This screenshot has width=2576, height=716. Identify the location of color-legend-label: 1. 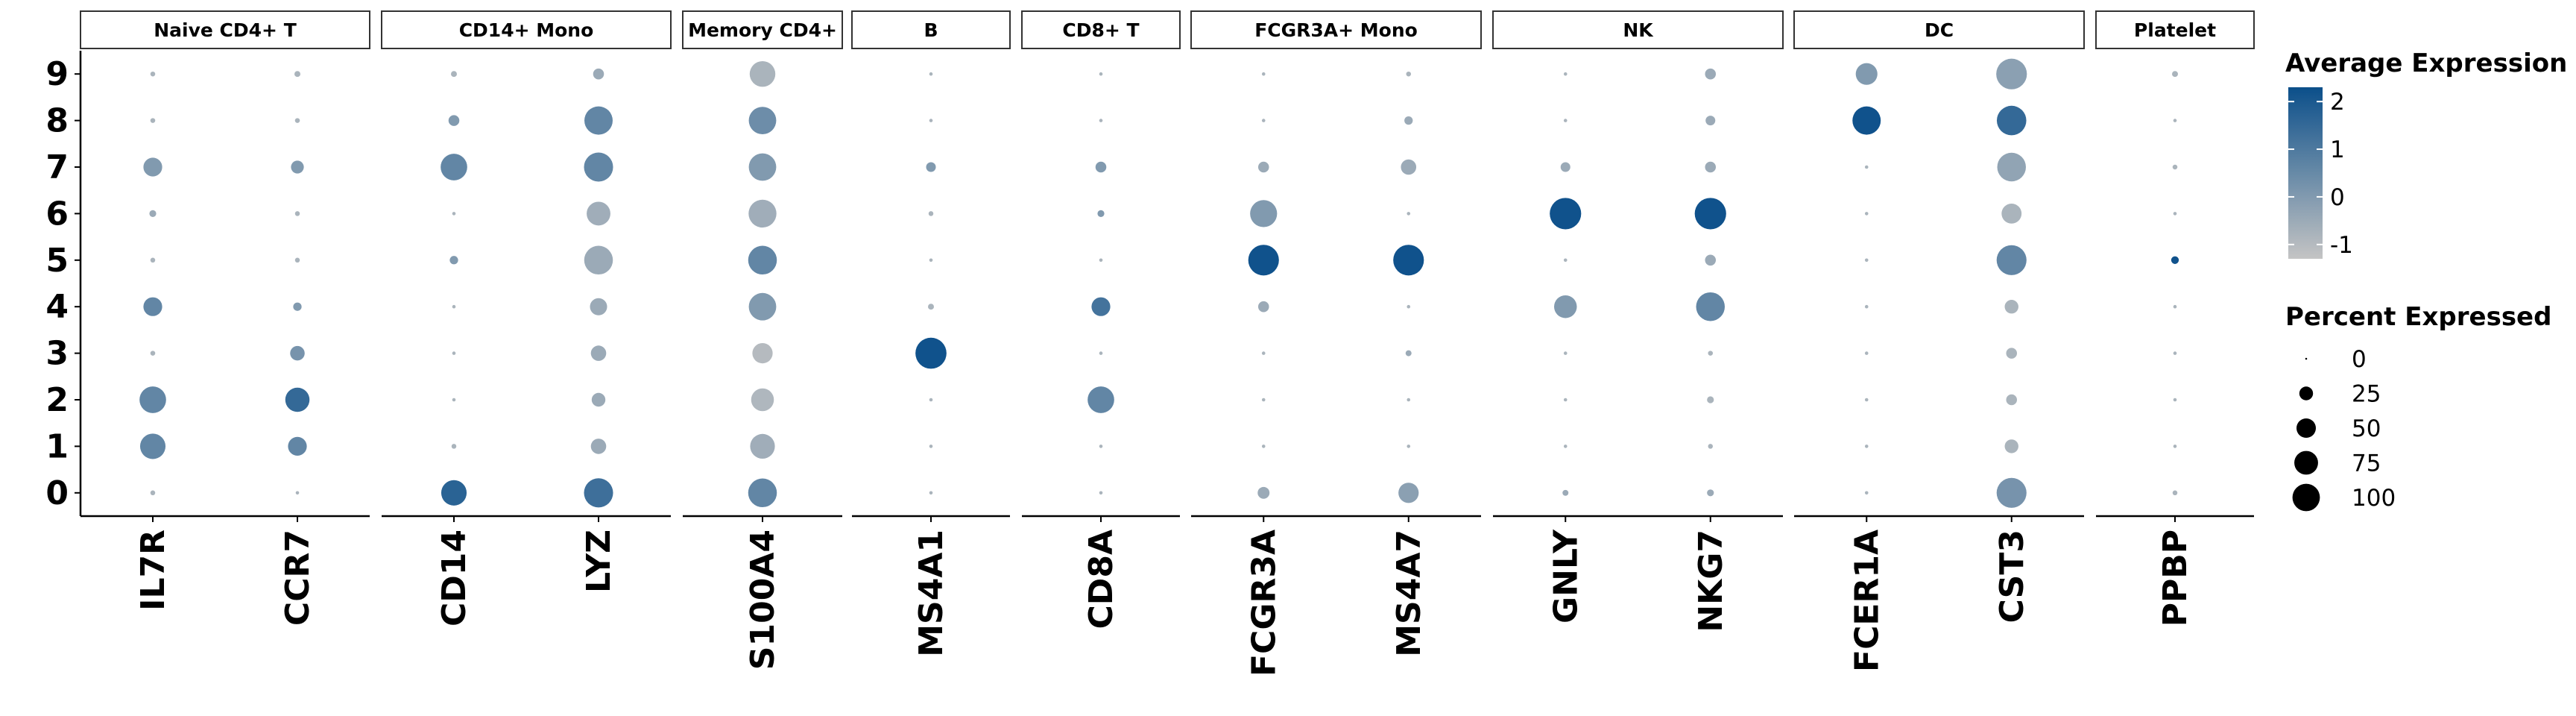
(2337, 149).